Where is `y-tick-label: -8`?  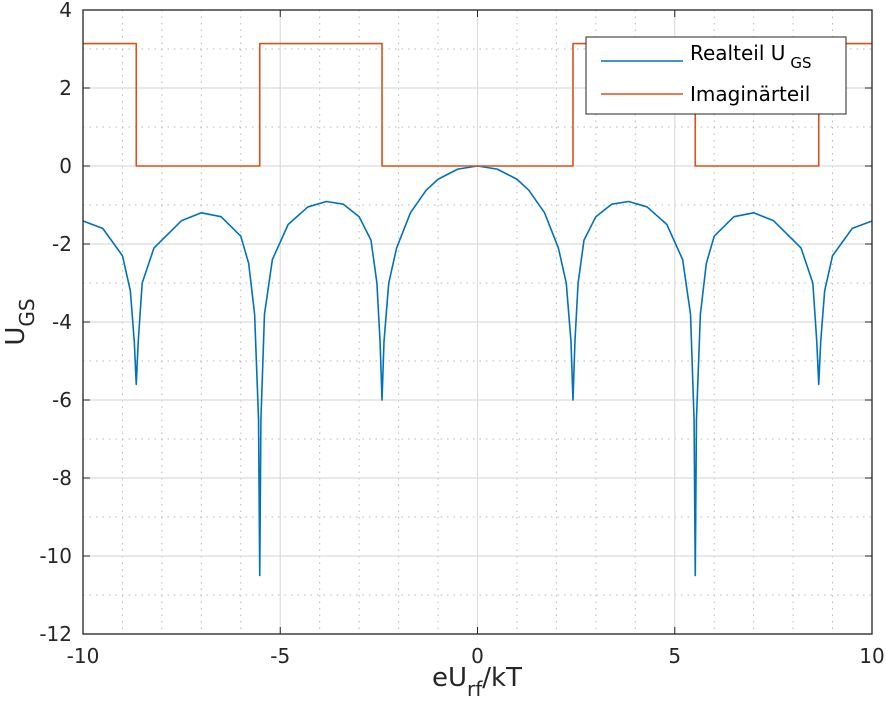
y-tick-label: -8 is located at coordinates (62, 478).